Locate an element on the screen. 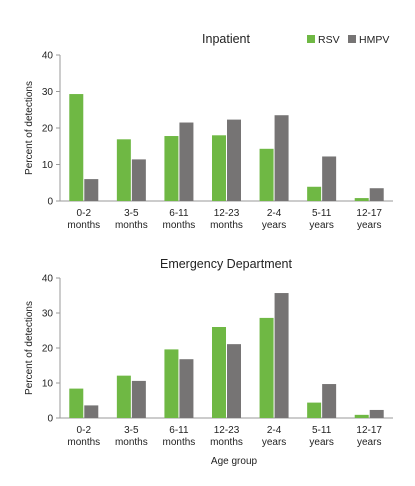 The height and width of the screenshot is (486, 415). legend-label-hmpv: HMPV is located at coordinates (374, 40).